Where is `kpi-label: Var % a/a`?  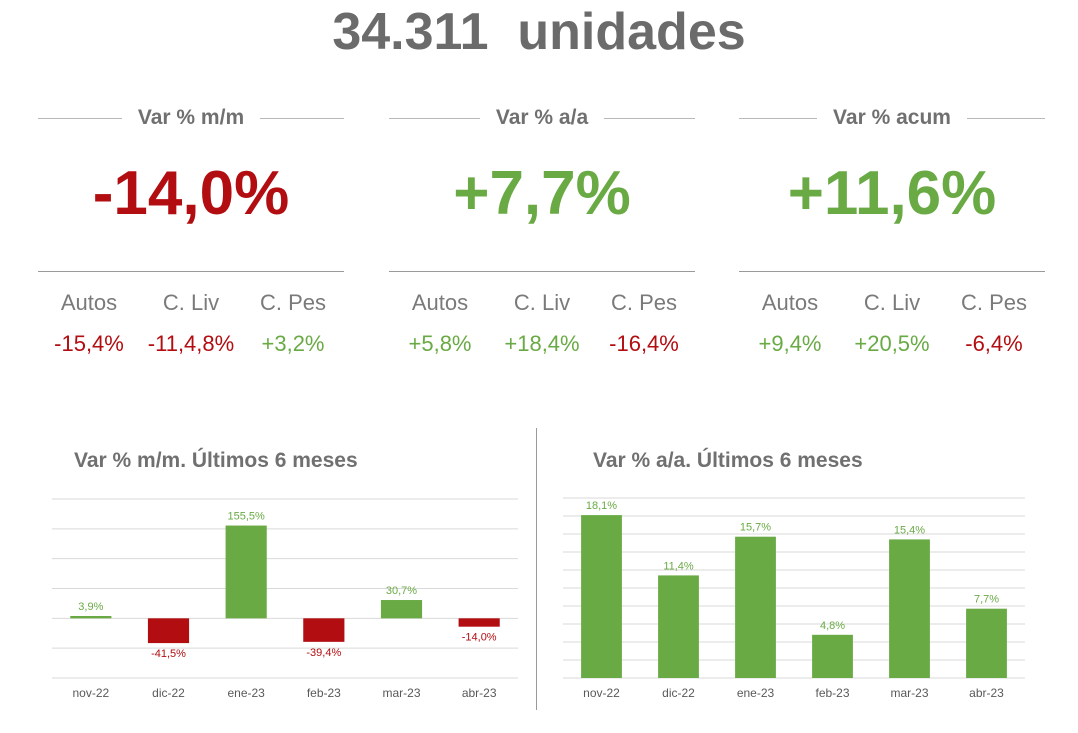 kpi-label: Var % a/a is located at coordinates (542, 117).